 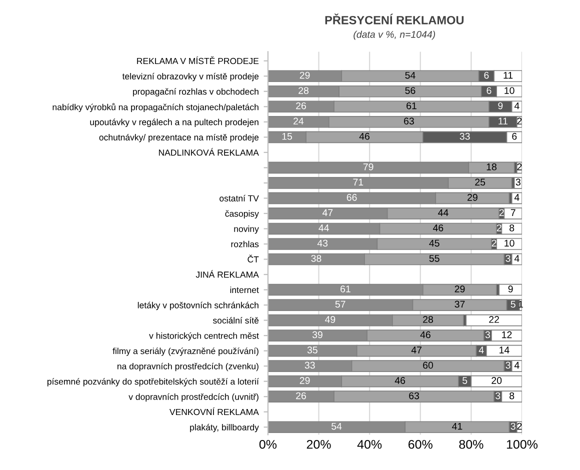 What do you see at coordinates (409, 121) in the screenshot?
I see `data-label: 63` at bounding box center [409, 121].